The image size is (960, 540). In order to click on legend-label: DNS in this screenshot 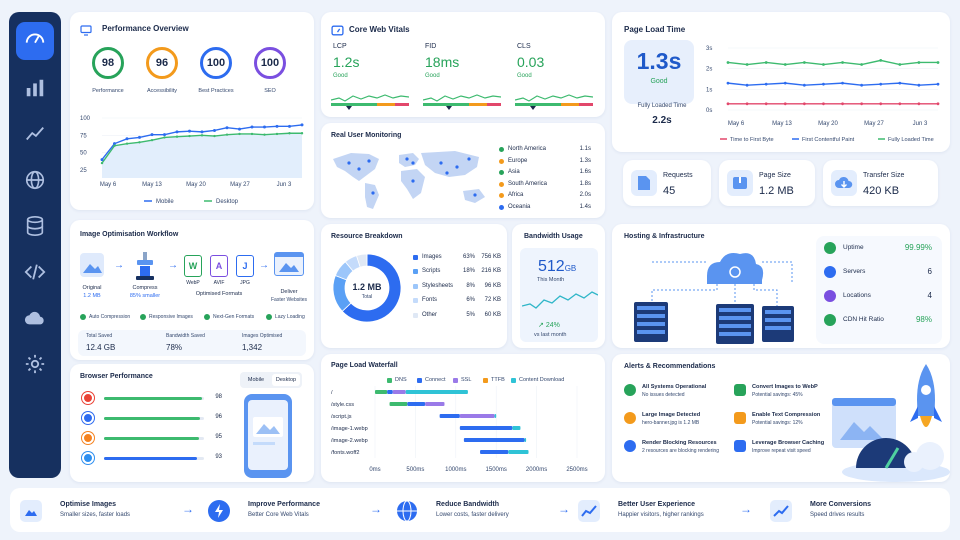, I will do `click(401, 380)`.